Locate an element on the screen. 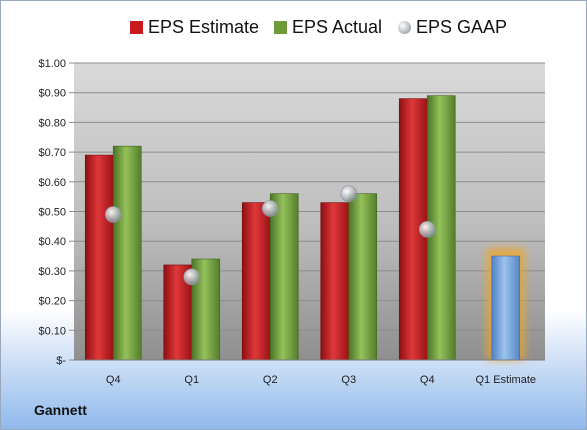 The height and width of the screenshot is (430, 587). legend-label-eps-gaap: EPS GAAP is located at coordinates (462, 27).